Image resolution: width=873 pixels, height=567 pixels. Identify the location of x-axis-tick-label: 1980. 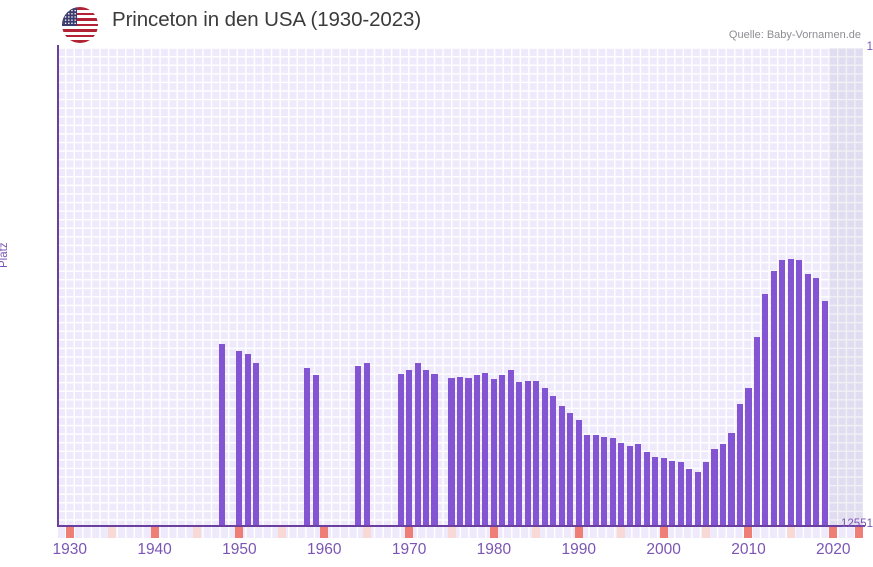
(494, 549).